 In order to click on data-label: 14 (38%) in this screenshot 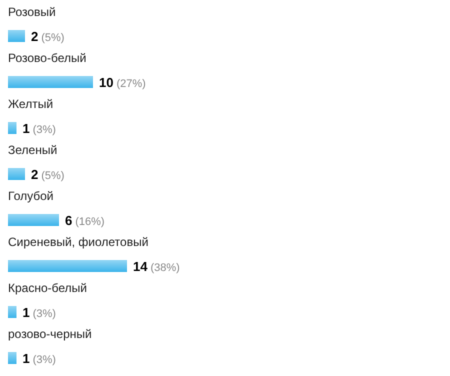, I will do `click(156, 266)`.